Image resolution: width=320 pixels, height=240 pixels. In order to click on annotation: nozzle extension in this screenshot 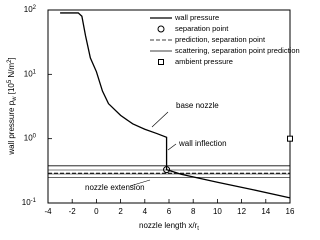, I will do `click(115, 187)`.